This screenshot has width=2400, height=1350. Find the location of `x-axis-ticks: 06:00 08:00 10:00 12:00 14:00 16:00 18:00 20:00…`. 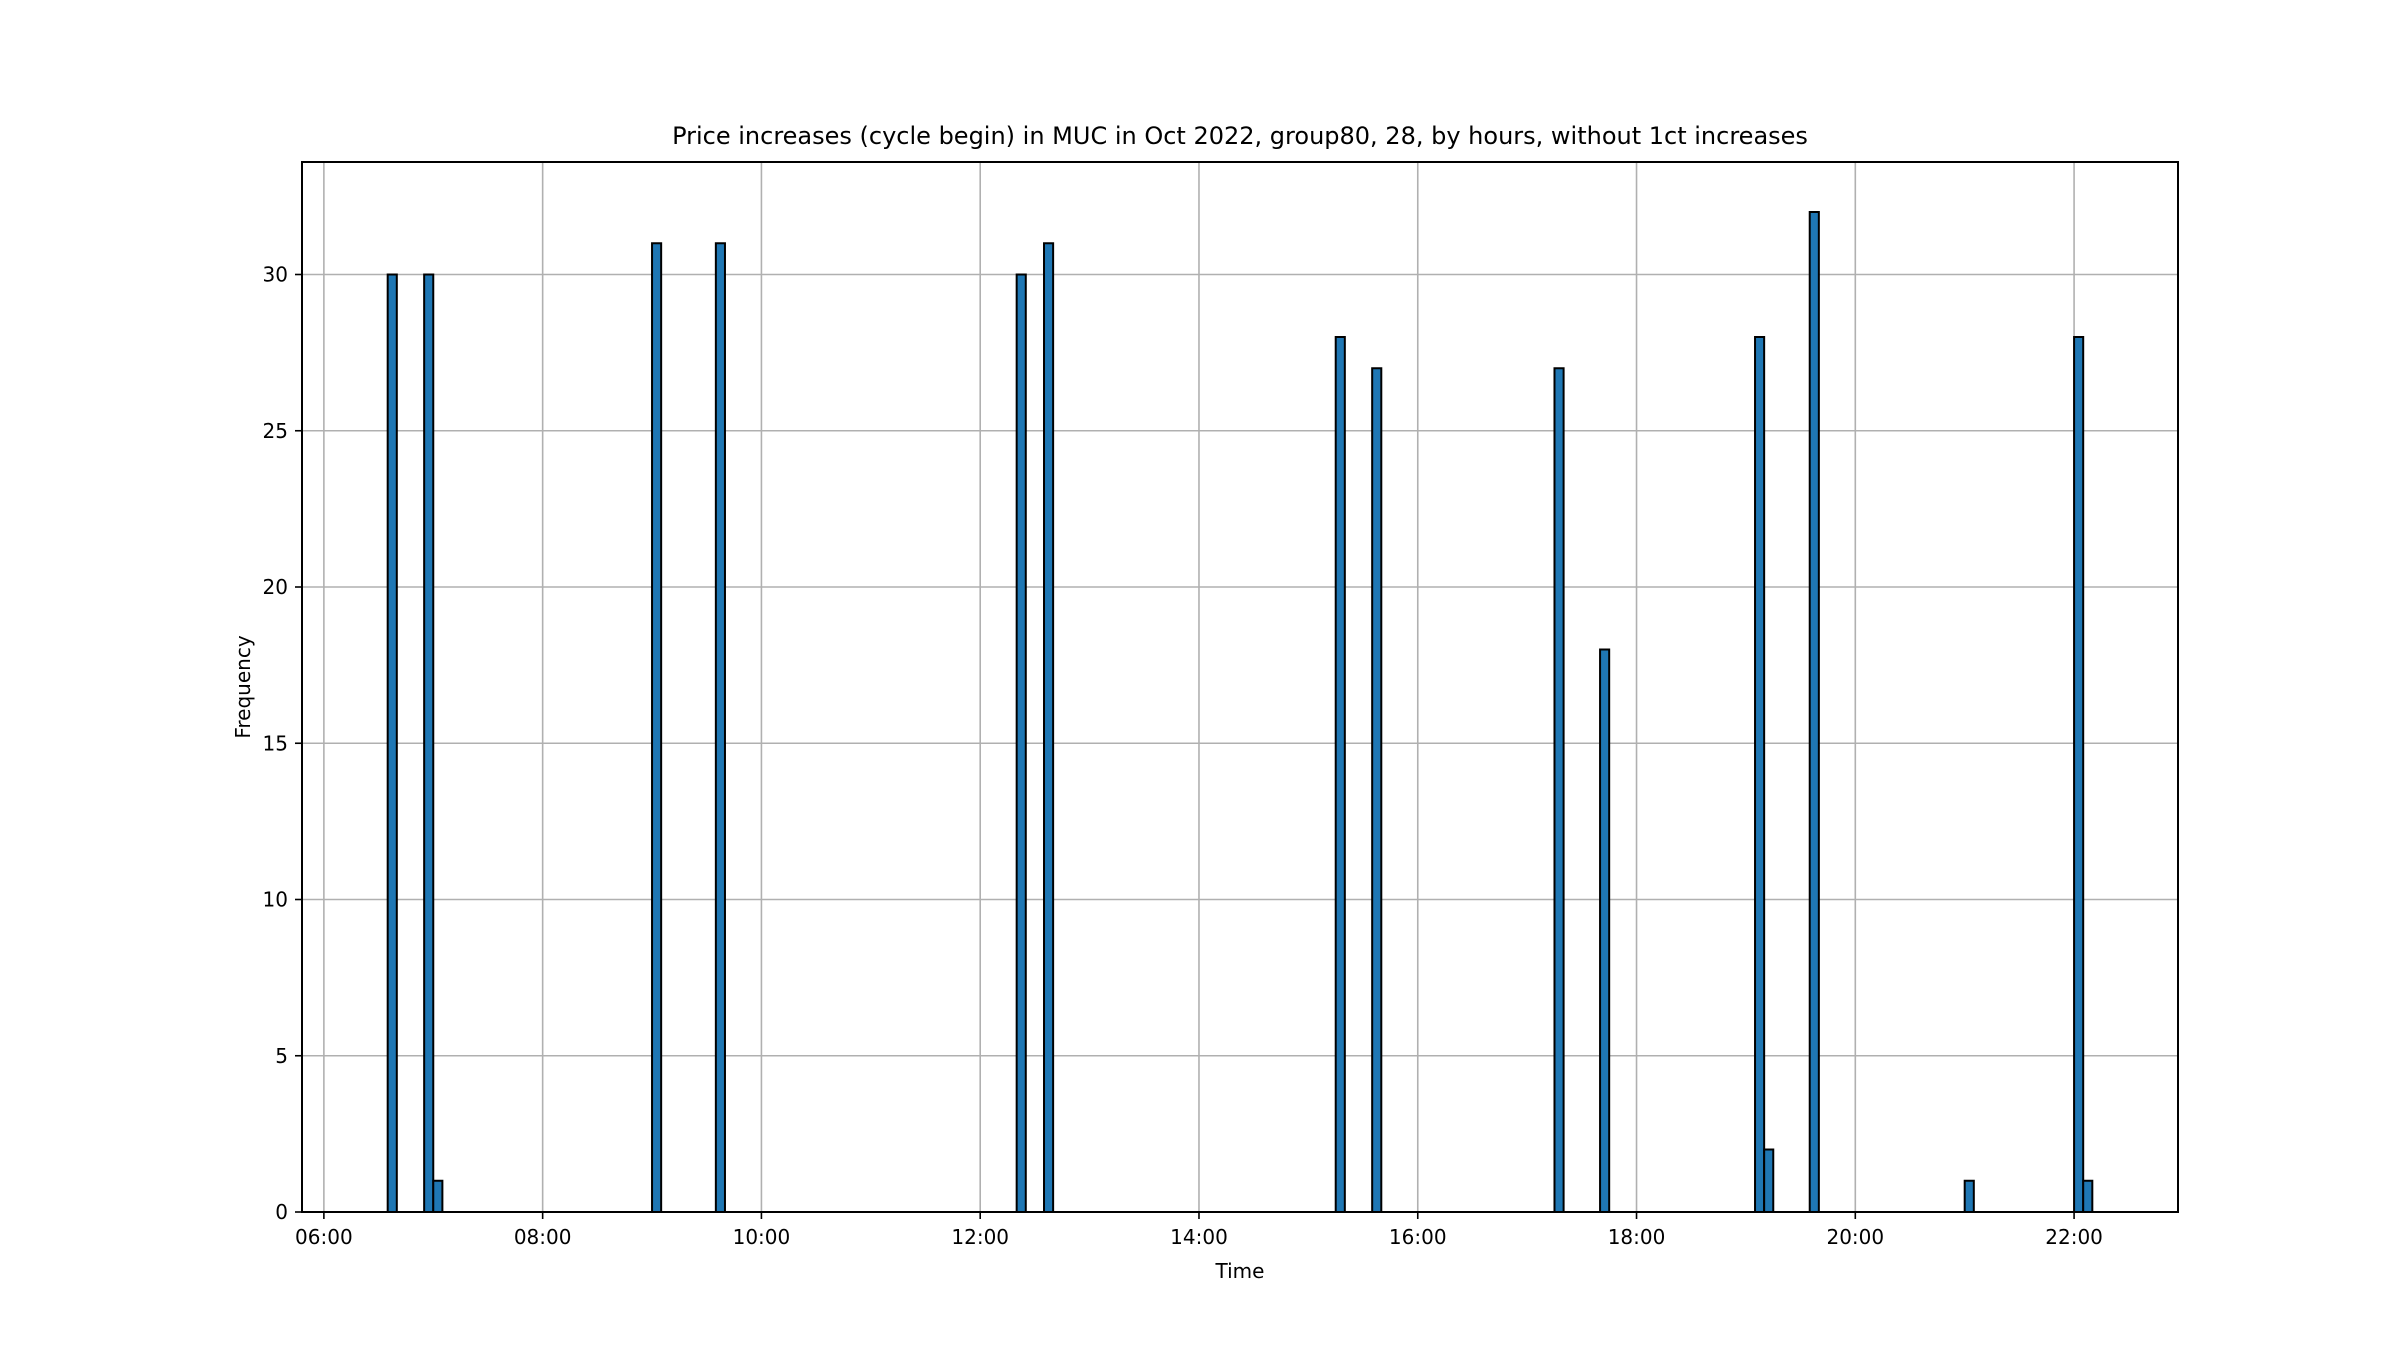

x-axis-ticks: 06:00 08:00 10:00 12:00 14:00 16:00 18:00 20:00… is located at coordinates (1199, 1230).